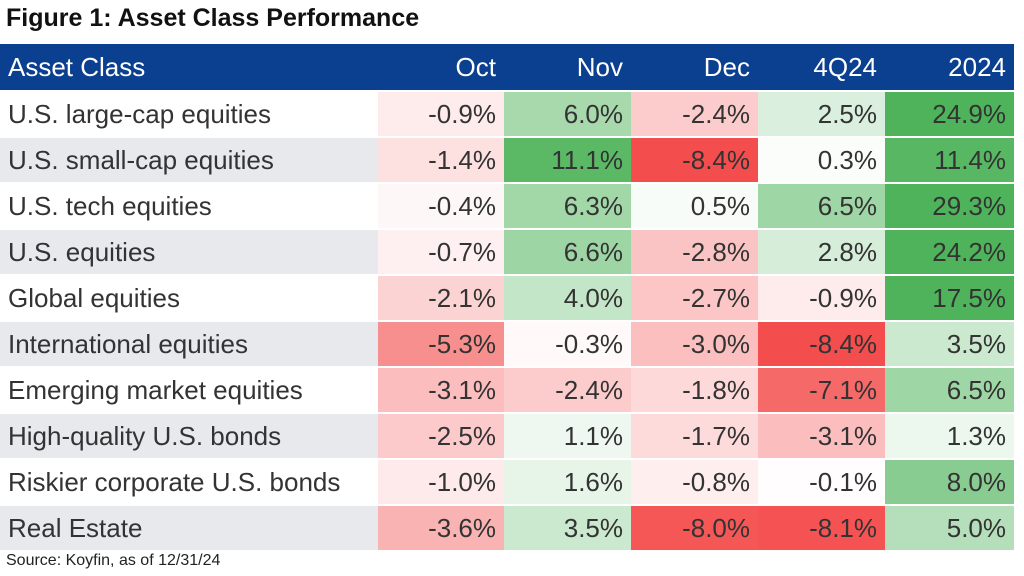 Image resolution: width=1024 pixels, height=576 pixels. I want to click on cell-oct: -0.9%, so click(441, 113).